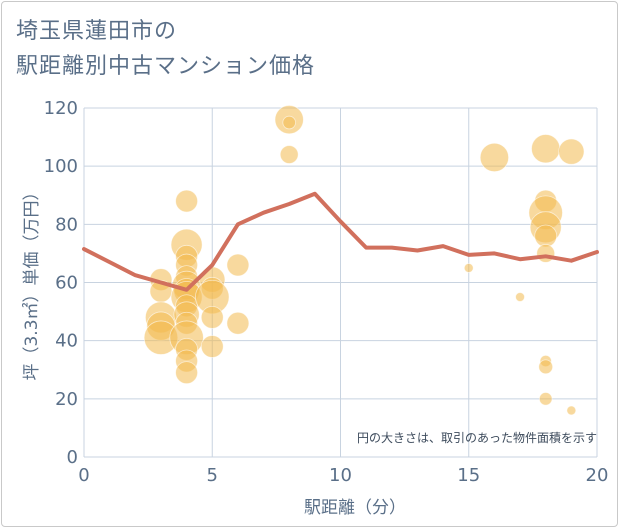 The height and width of the screenshot is (530, 621). Describe the element at coordinates (468, 475) in the screenshot. I see `x-tick-label: 15` at that location.